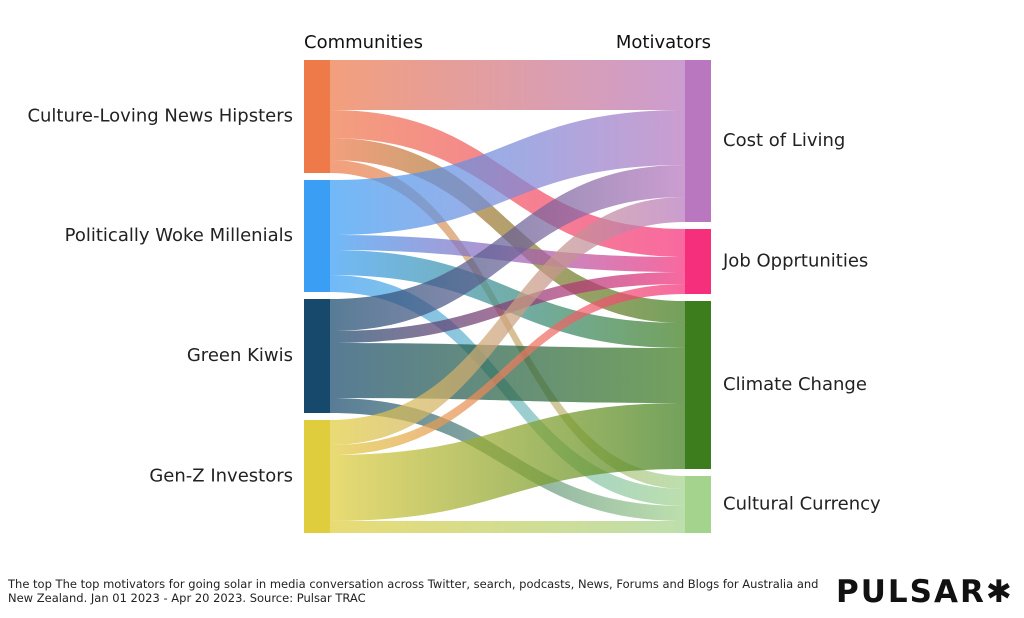  Describe the element at coordinates (160, 116) in the screenshot. I see `source-label: Culture-Loving News Hipsters` at that location.